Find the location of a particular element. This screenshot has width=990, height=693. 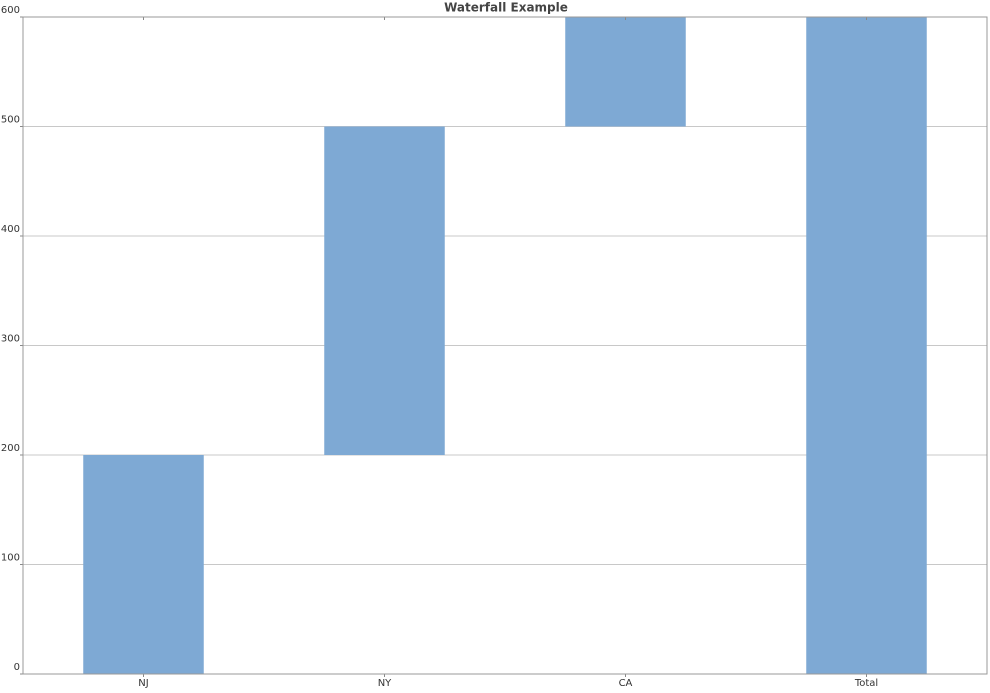

x-tick-label: Total is located at coordinates (866, 683).